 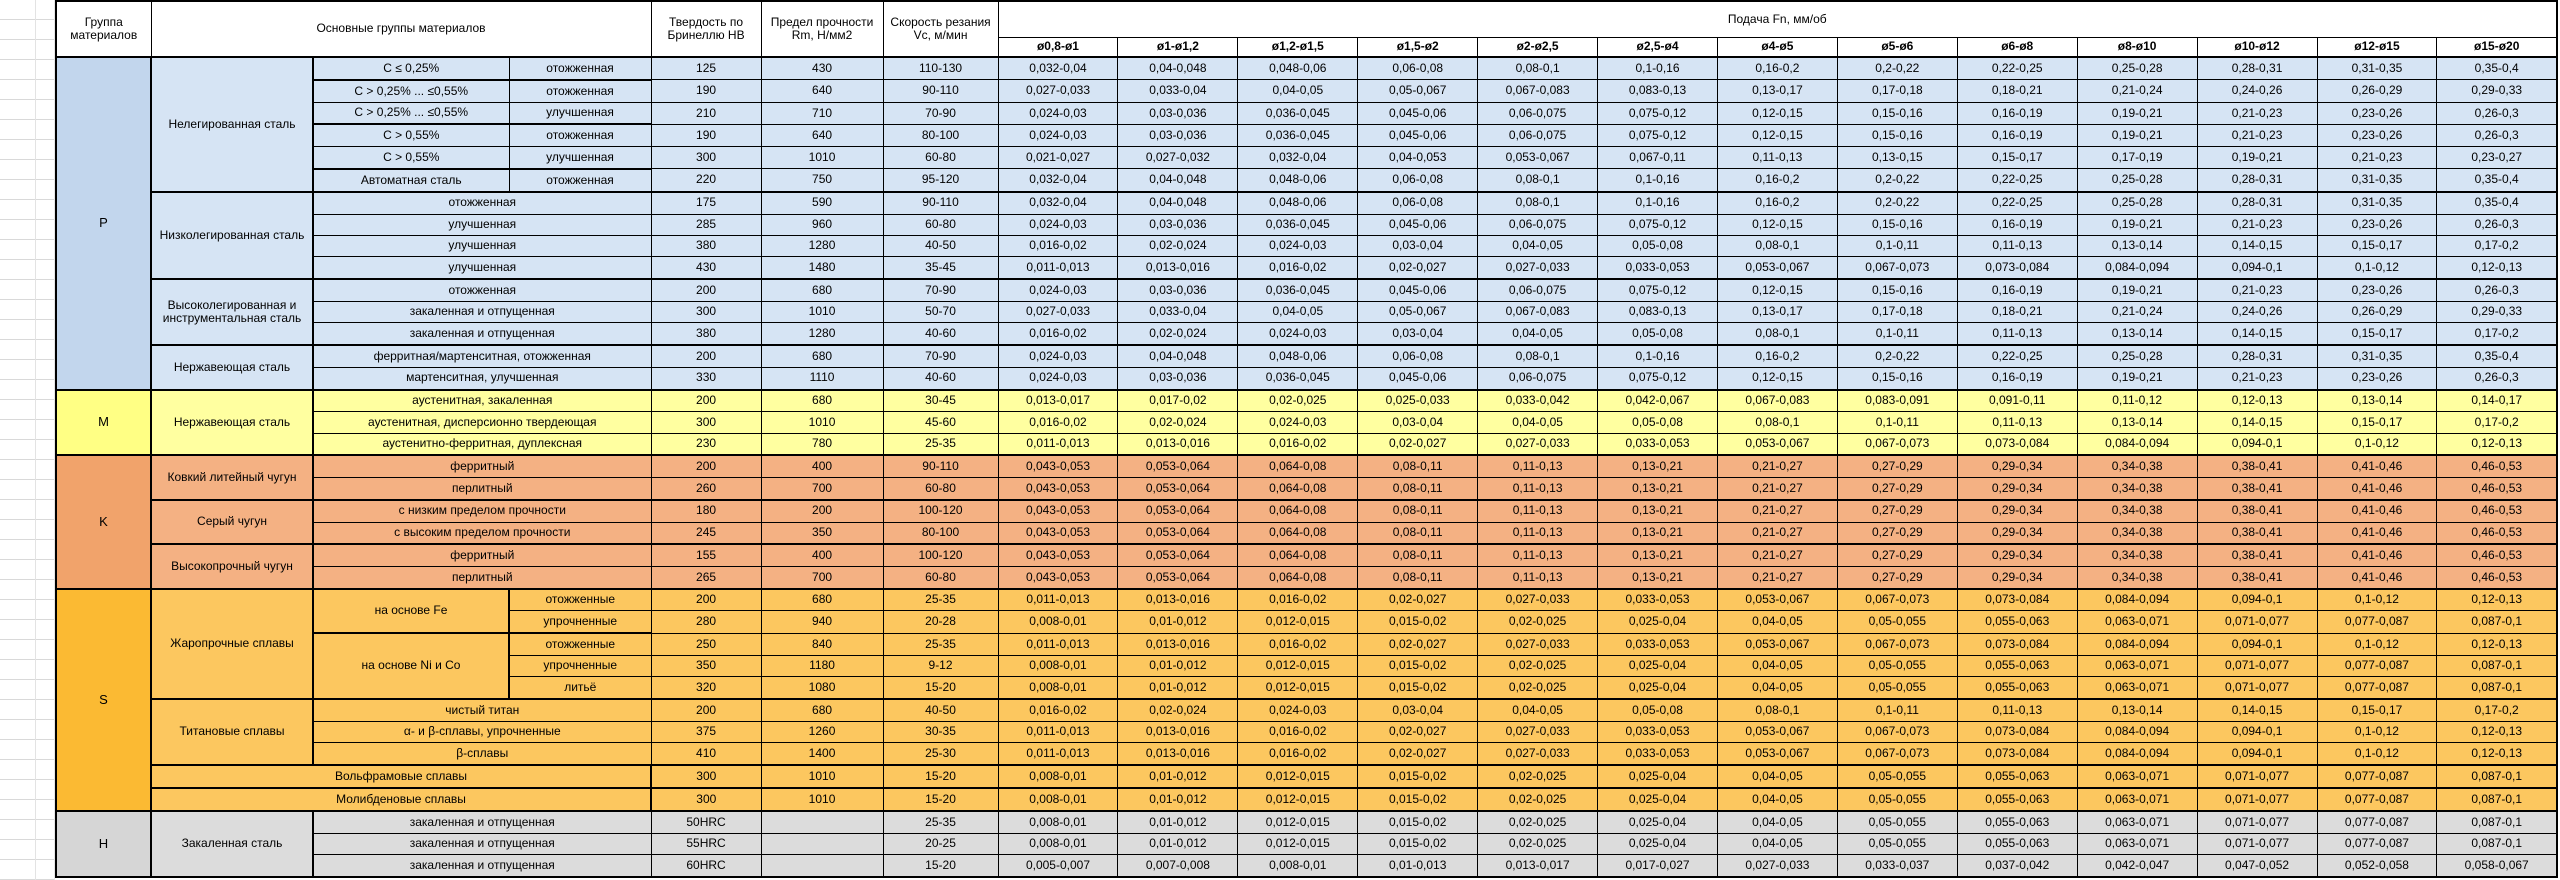 What do you see at coordinates (2497, 489) in the screenshot?
I see `feed-cell: 0,46-0,53` at bounding box center [2497, 489].